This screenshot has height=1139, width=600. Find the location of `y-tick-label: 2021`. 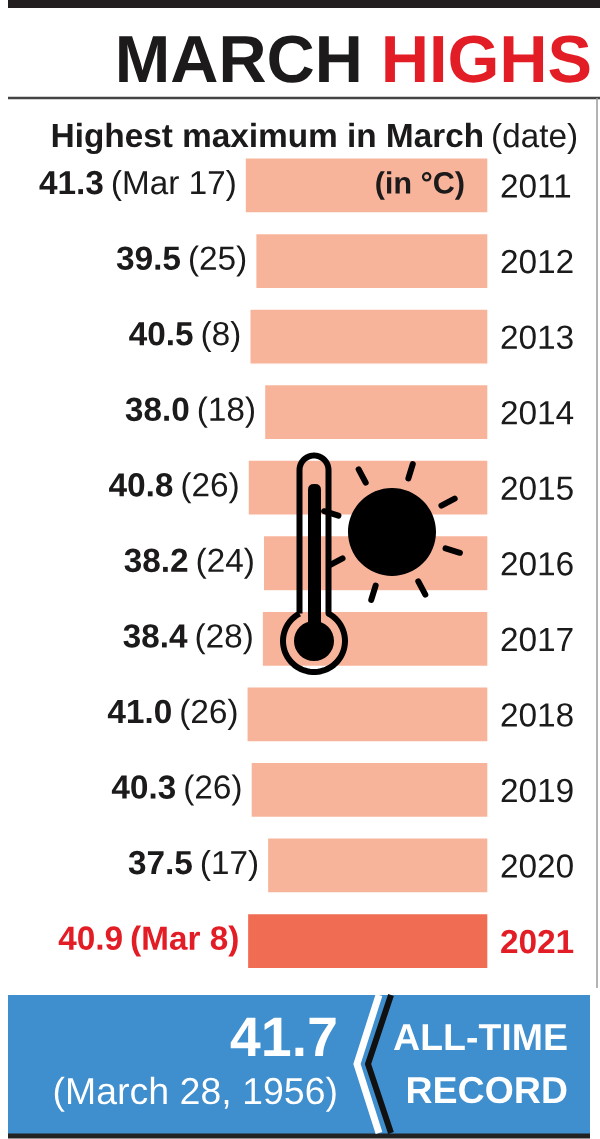

y-tick-label: 2021 is located at coordinates (537, 941).